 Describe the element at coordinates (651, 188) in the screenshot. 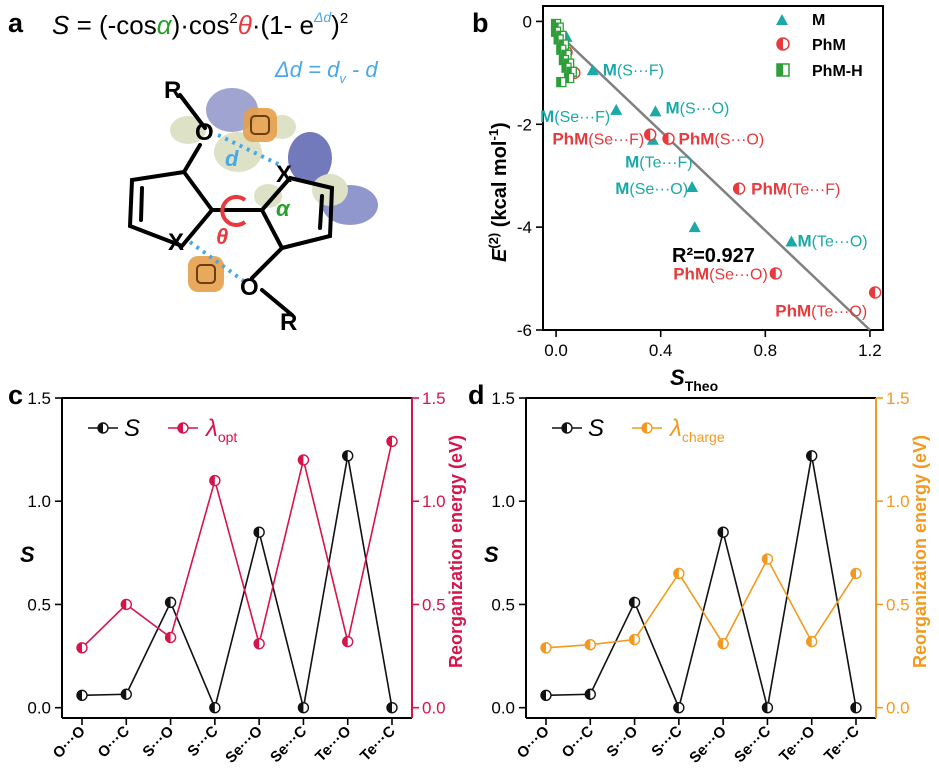

I see `point-label: M(Se···O)` at that location.